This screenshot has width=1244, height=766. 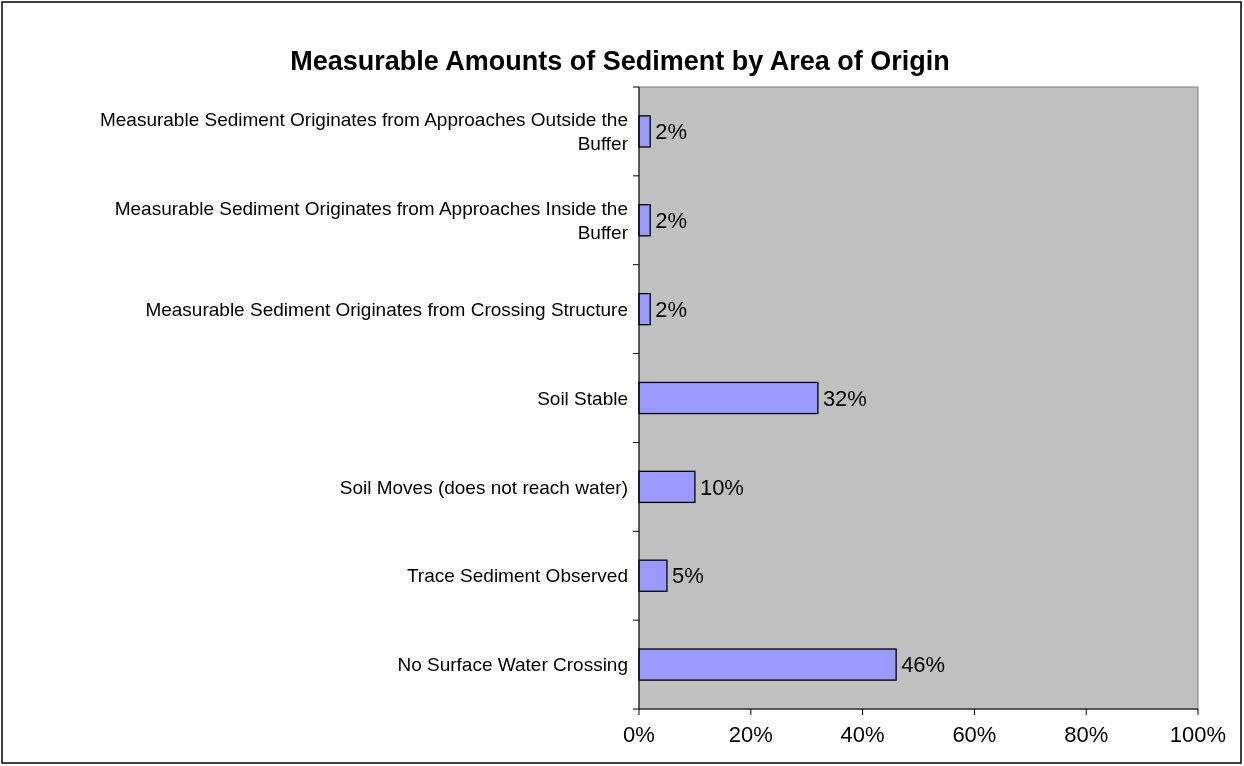 What do you see at coordinates (517, 576) in the screenshot?
I see `y-tick-label: Trace Sediment Observed` at bounding box center [517, 576].